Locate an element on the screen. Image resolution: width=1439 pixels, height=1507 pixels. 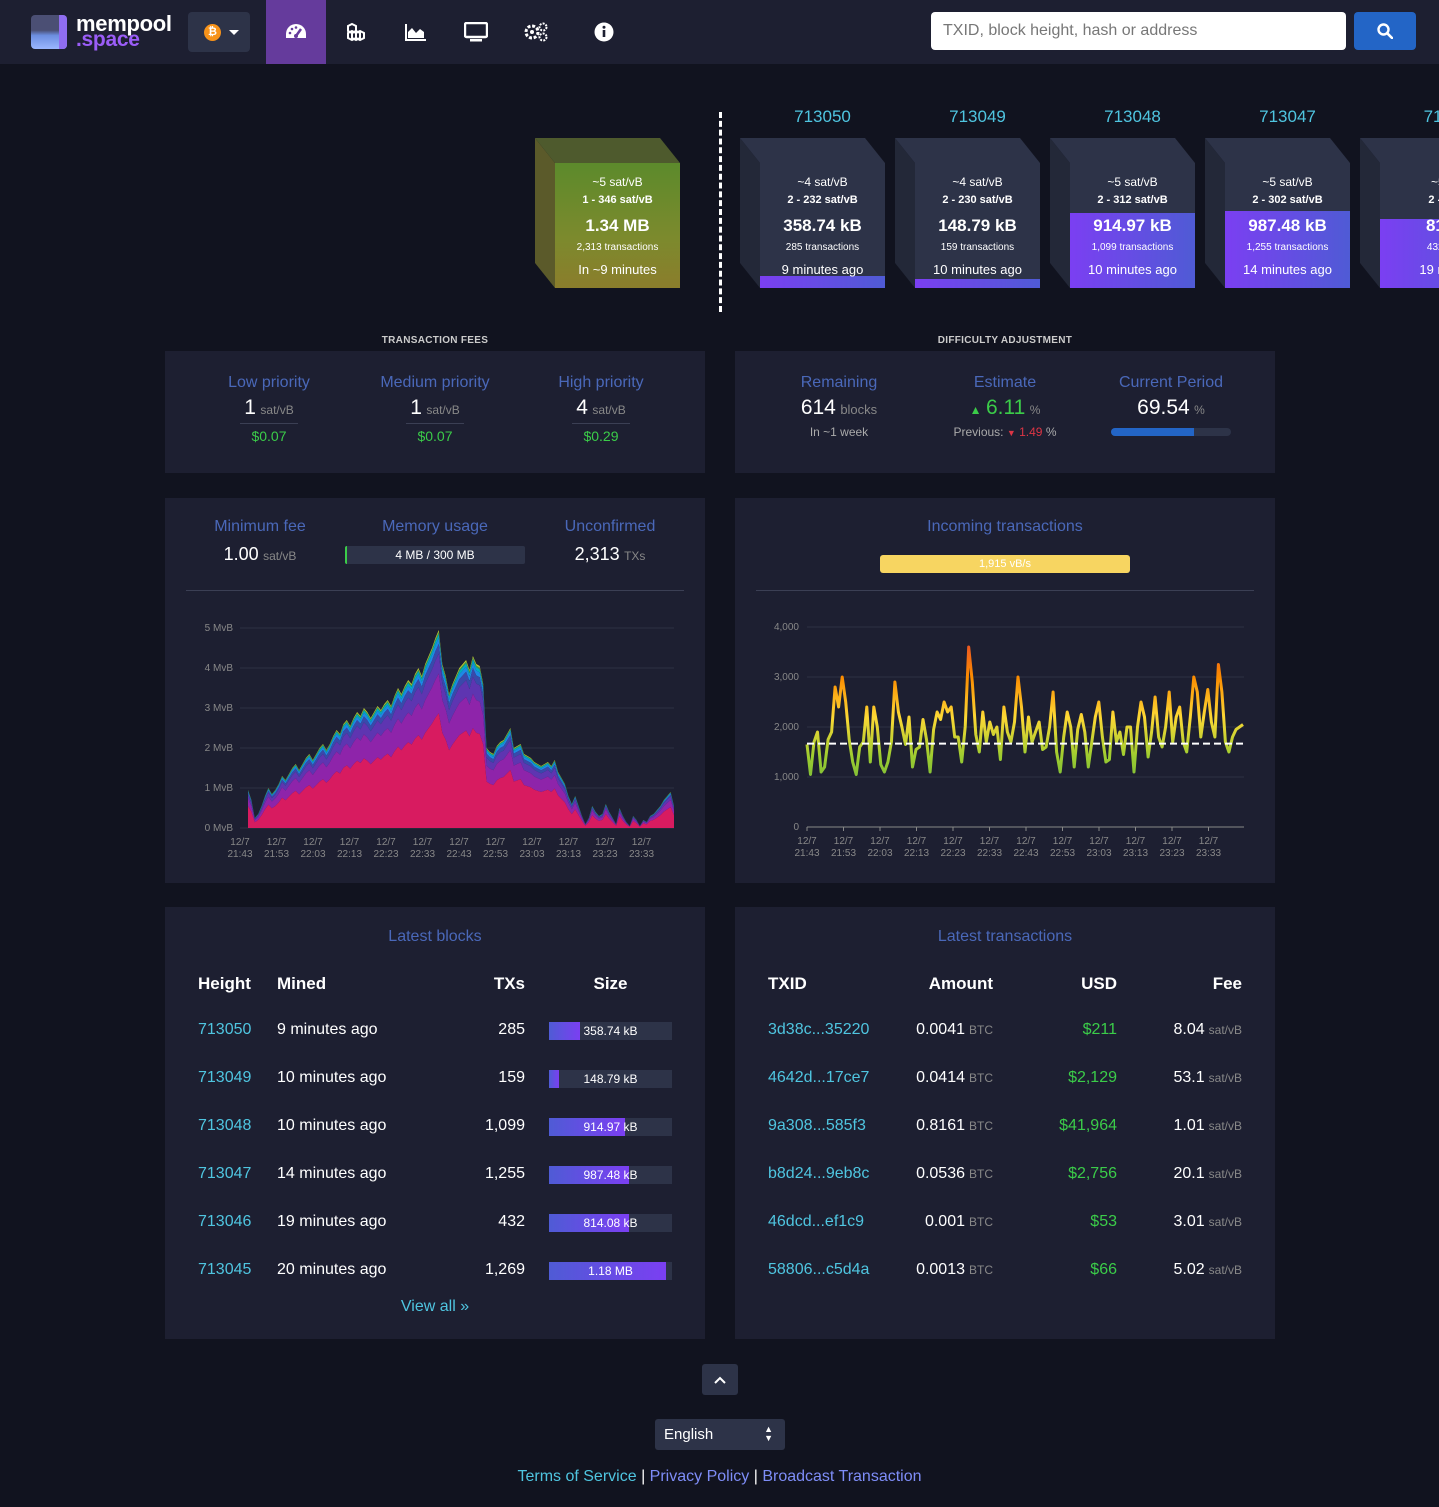
block-size-value: 814.08 kB is located at coordinates (610, 1223).